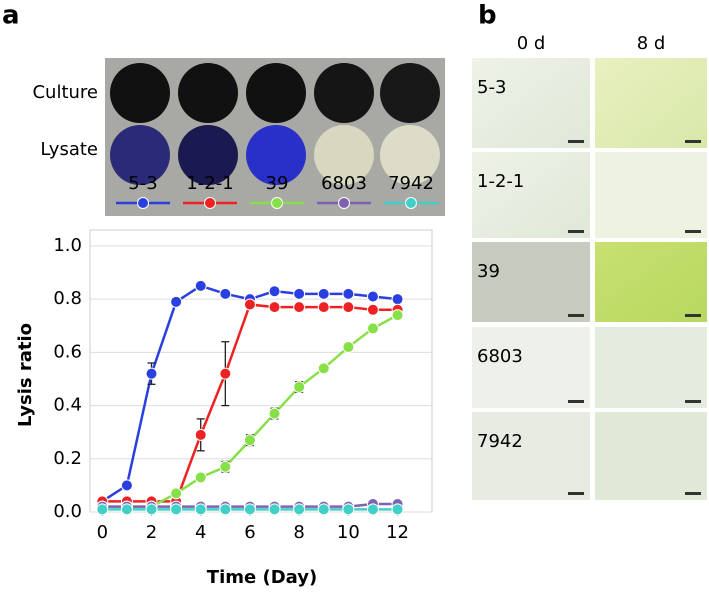  What do you see at coordinates (411, 183) in the screenshot?
I see `legend-label: 7942` at bounding box center [411, 183].